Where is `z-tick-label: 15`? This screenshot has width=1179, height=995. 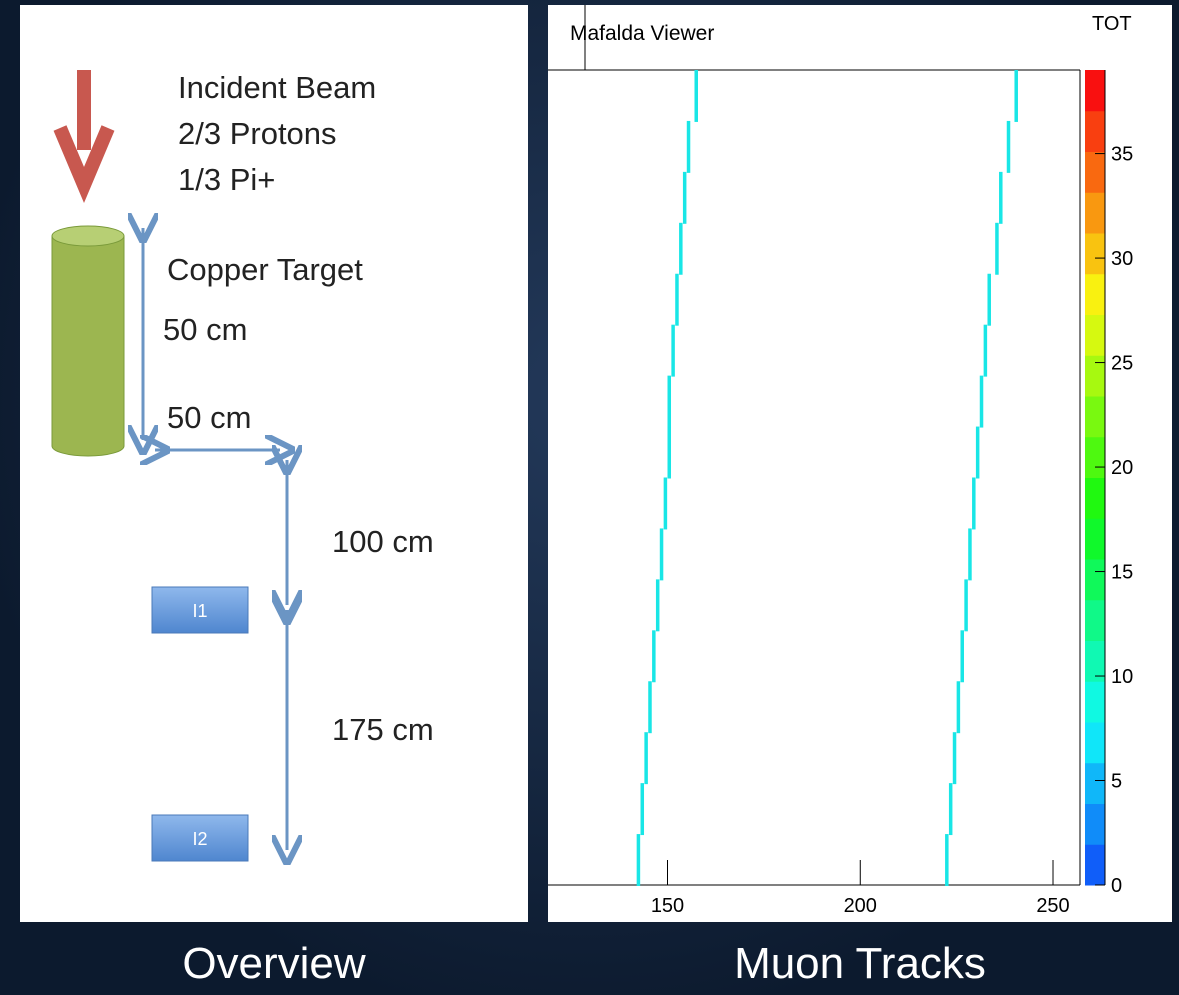 z-tick-label: 15 is located at coordinates (1122, 573).